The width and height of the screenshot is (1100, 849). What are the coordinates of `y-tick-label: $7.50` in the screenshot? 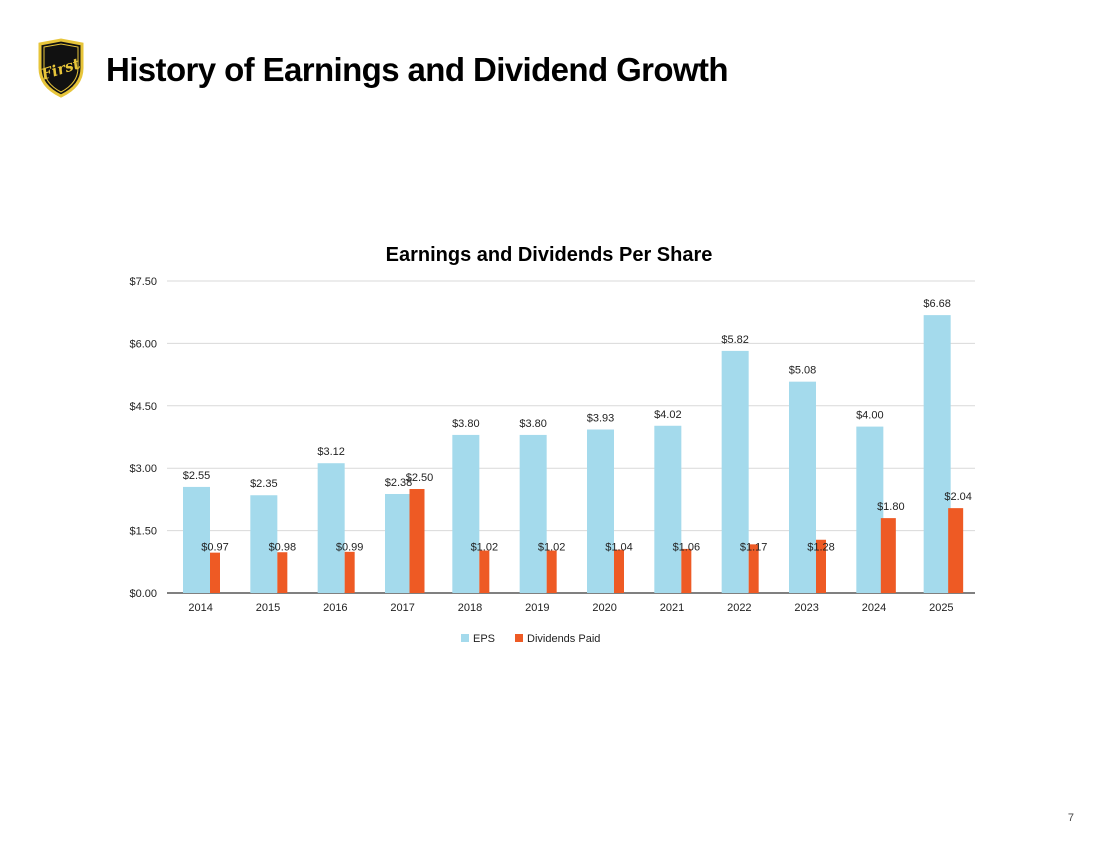 It's located at (143, 282).